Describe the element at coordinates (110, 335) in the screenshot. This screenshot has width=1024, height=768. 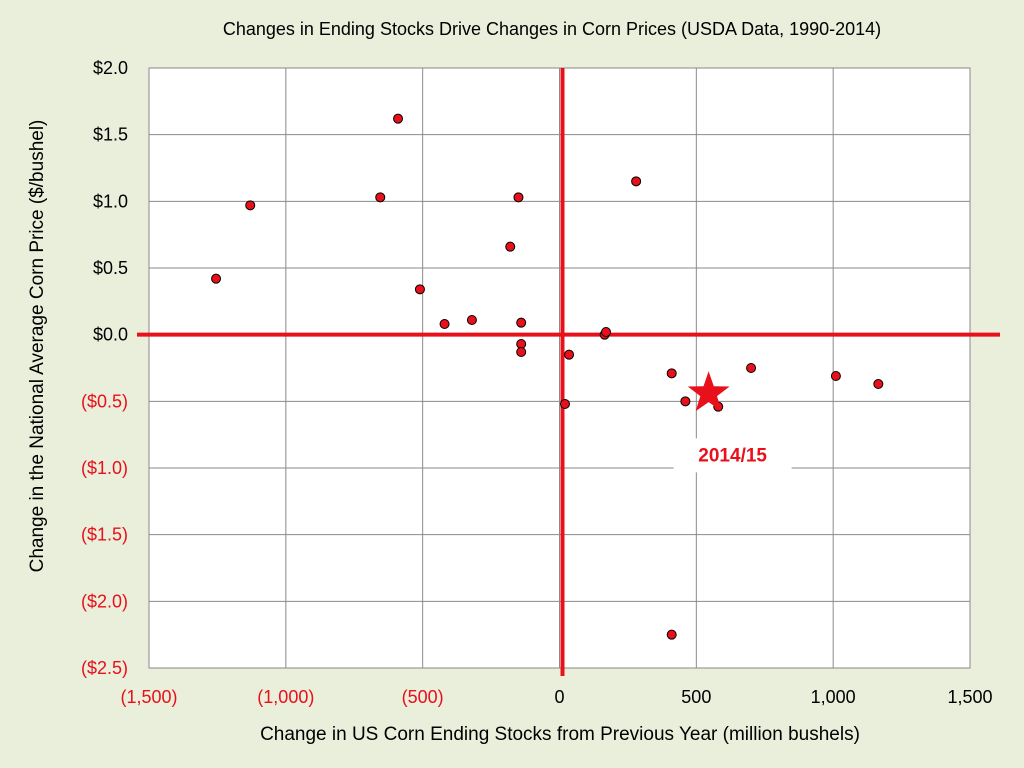
I see `y-tick-label: $0.0` at that location.